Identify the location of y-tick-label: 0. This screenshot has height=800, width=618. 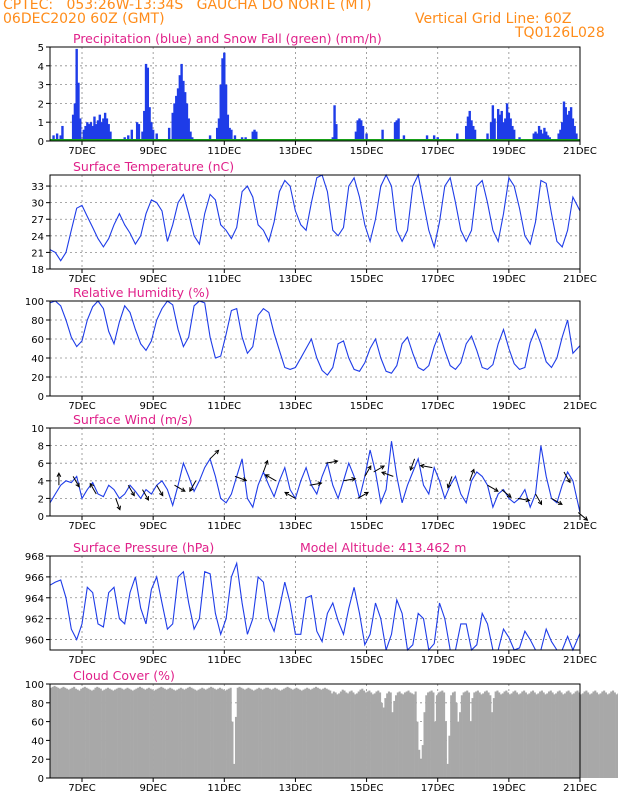
(41, 397).